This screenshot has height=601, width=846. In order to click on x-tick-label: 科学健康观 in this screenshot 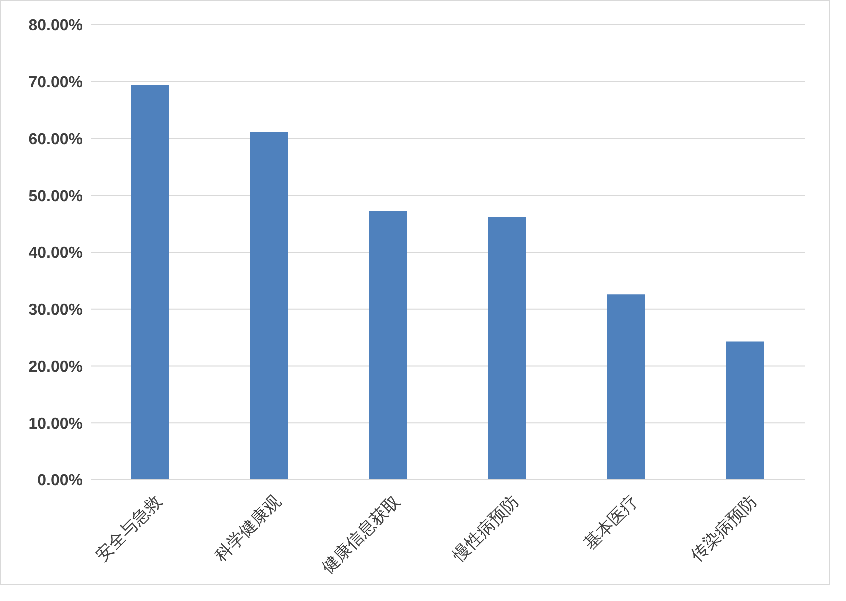, I will do `click(248, 529)`.